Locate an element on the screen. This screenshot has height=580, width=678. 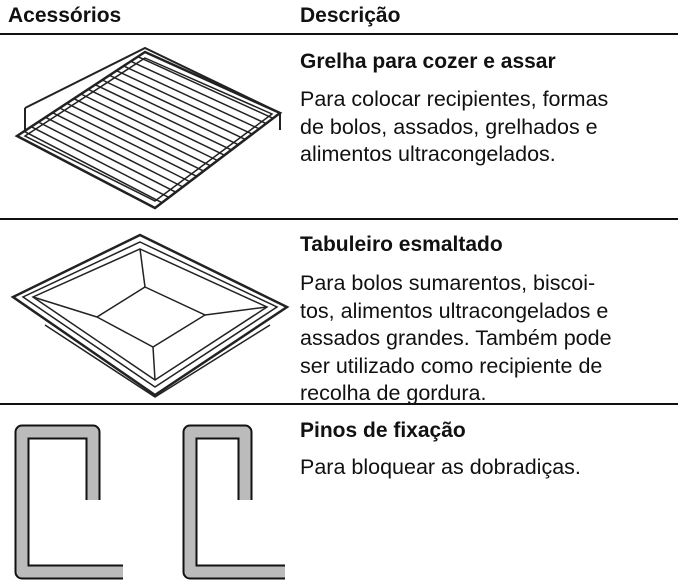
item-title: Tabuleiro esmaltado is located at coordinates (401, 244).